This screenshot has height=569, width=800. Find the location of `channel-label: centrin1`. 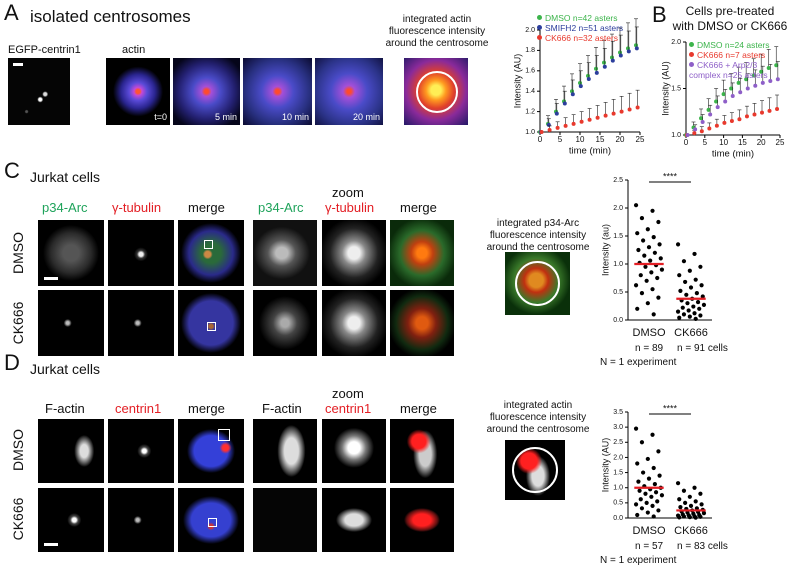

channel-label: centrin1 is located at coordinates (138, 408).